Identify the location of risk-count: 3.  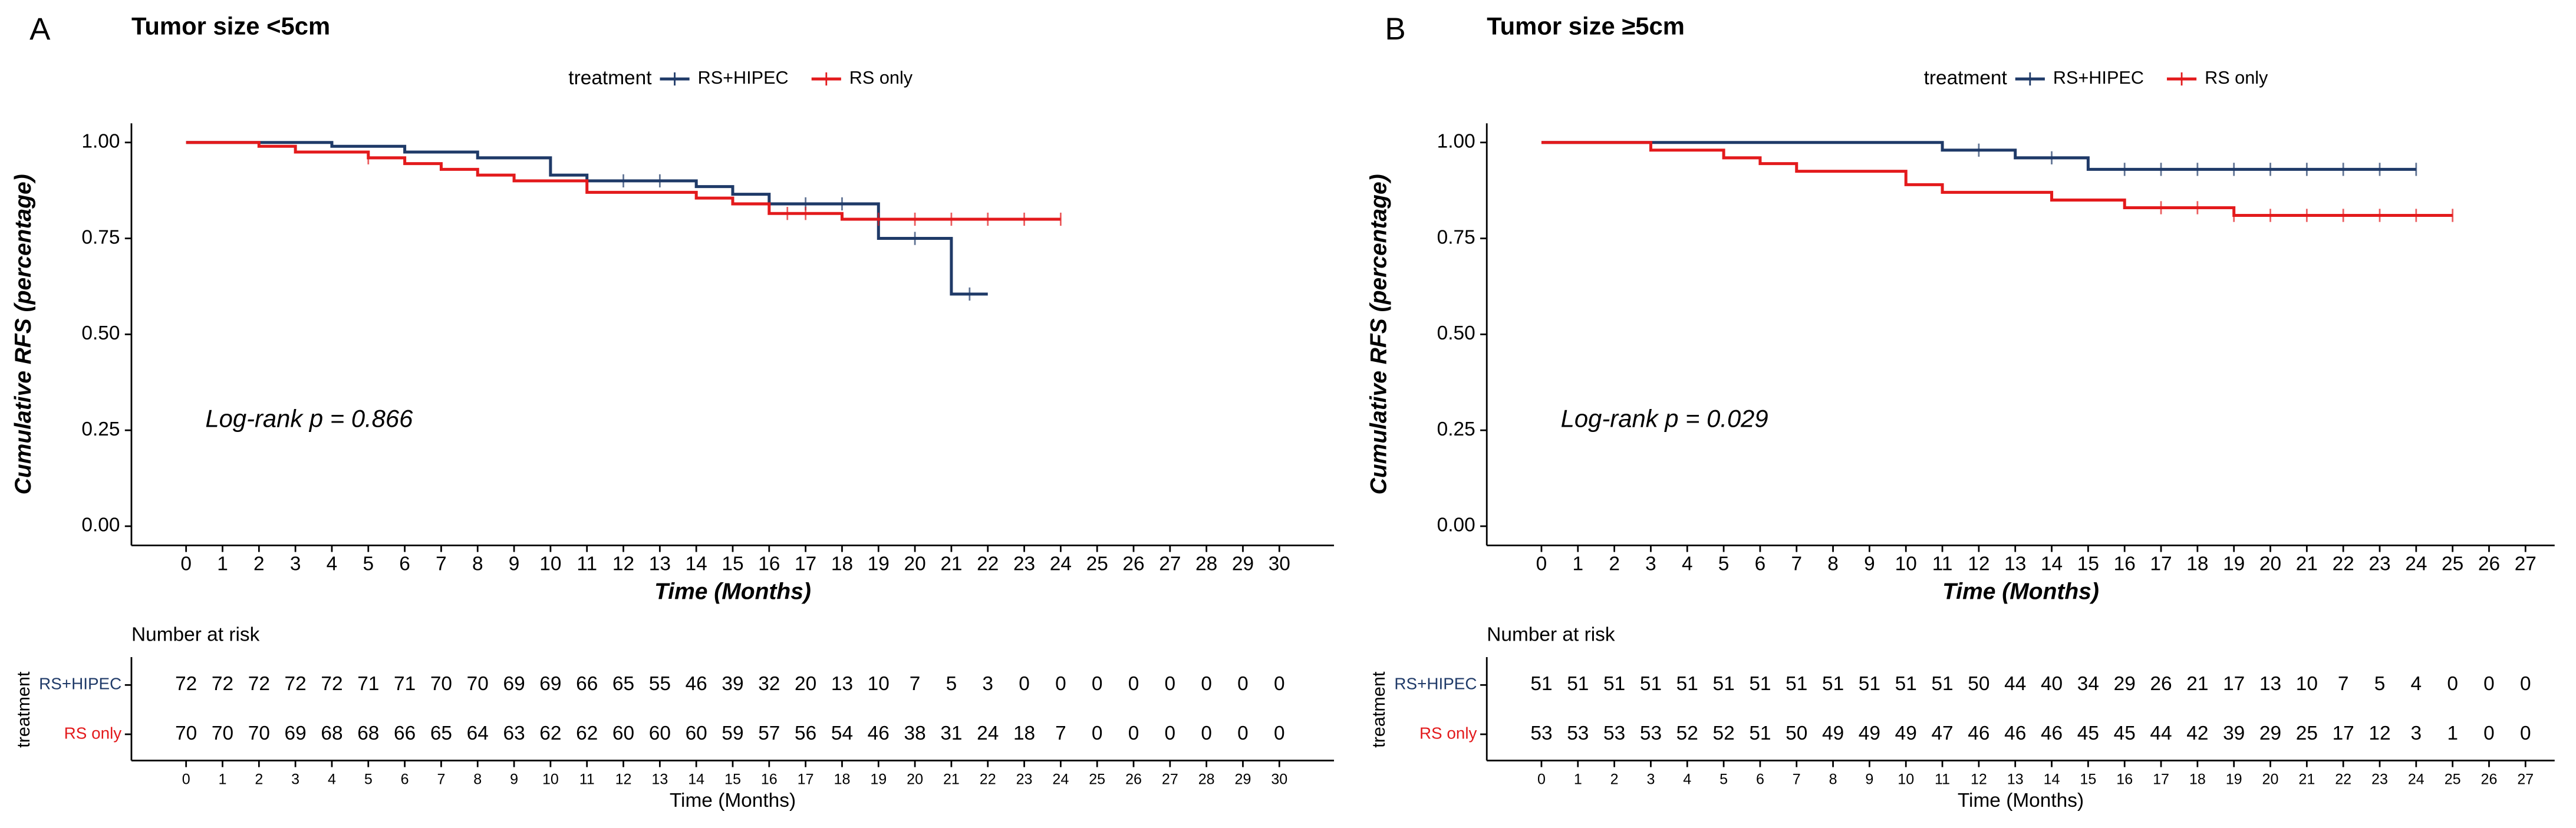
(987, 684).